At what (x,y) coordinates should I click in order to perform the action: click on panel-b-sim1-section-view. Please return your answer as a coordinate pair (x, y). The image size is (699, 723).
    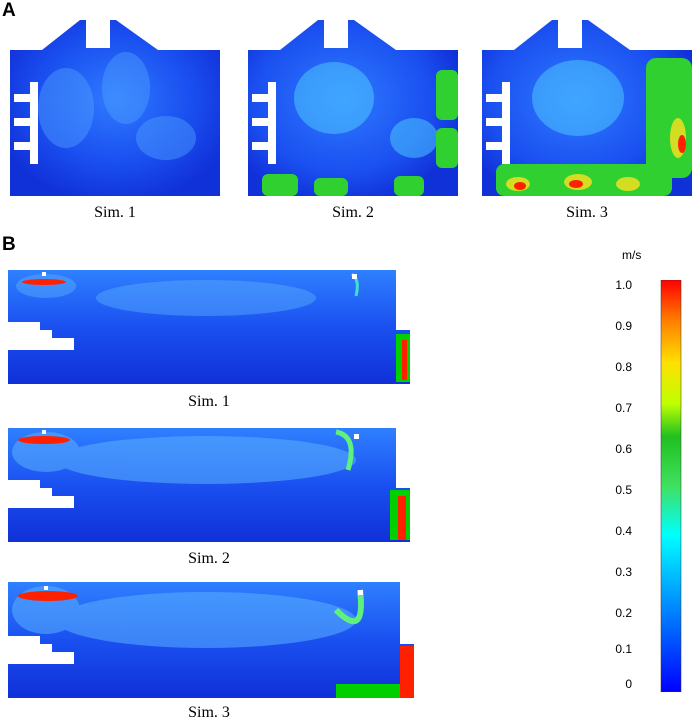
    Looking at the image, I should click on (209, 327).